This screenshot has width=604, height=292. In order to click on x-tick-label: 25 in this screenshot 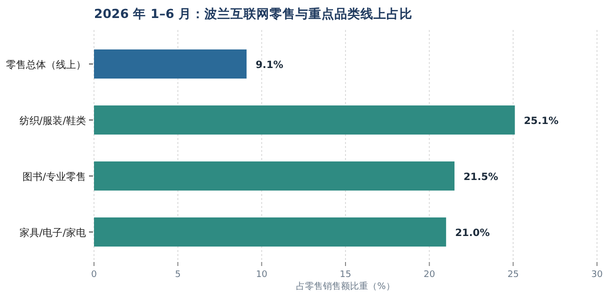, I will do `click(513, 275)`.